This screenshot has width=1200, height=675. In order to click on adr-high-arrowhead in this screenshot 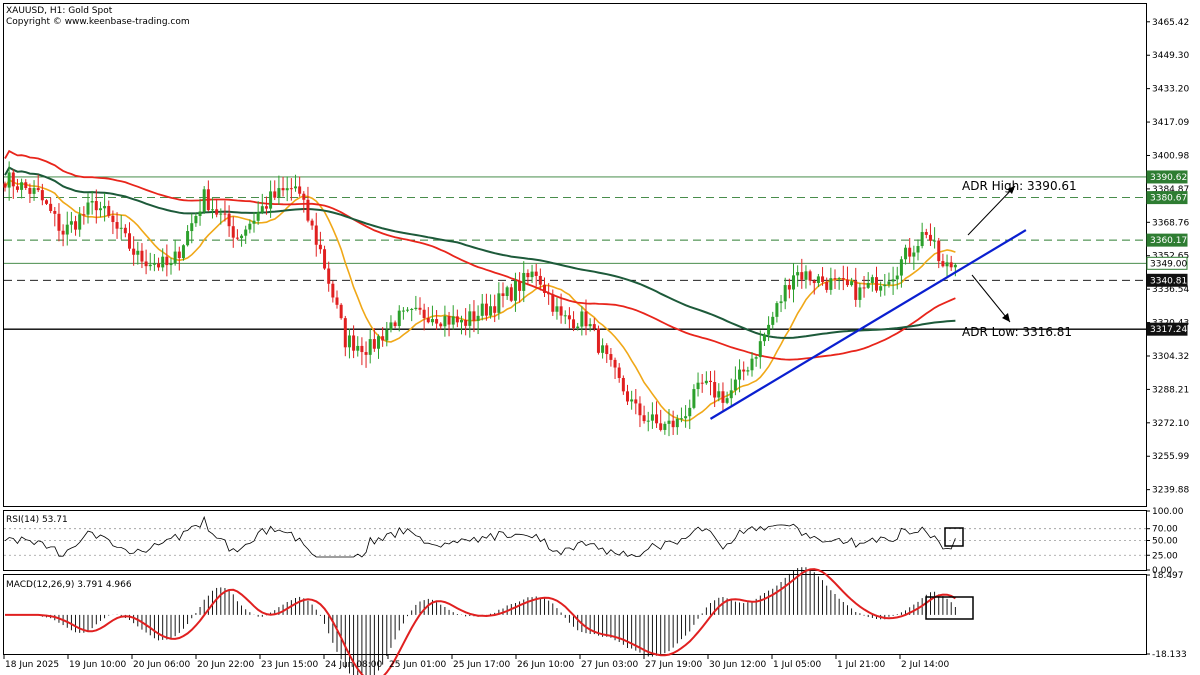, I will do `click(1011, 190)`.